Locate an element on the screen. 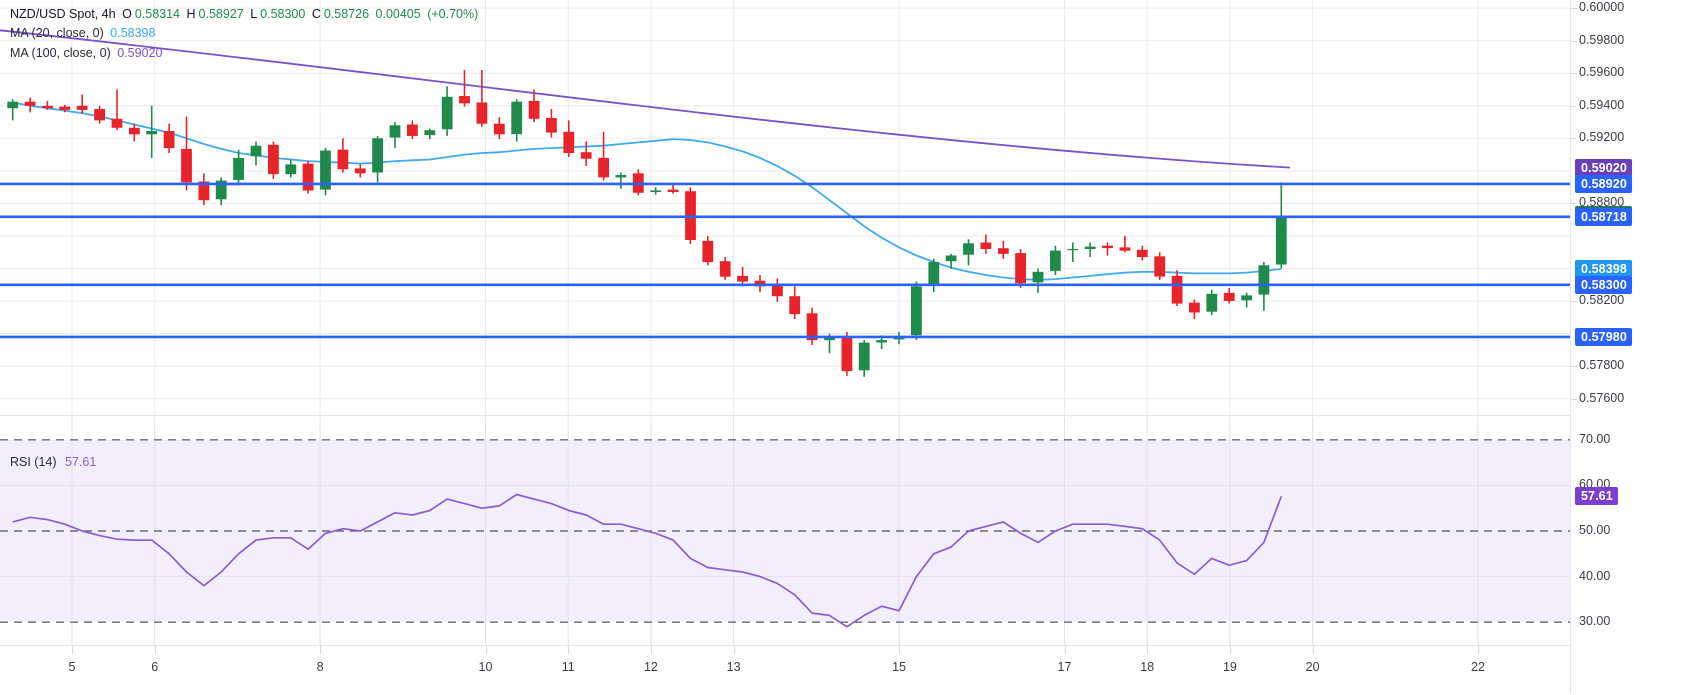  close-label: C is located at coordinates (316, 14).